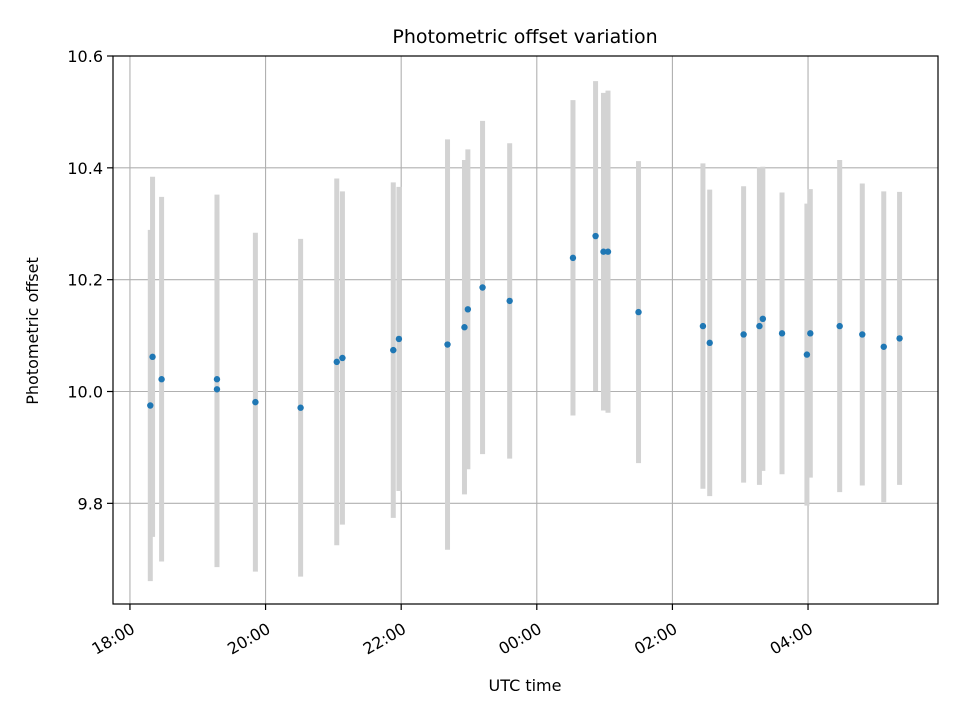 The height and width of the screenshot is (720, 960). What do you see at coordinates (32, 331) in the screenshot?
I see `y-axis-label: Photometric offset` at bounding box center [32, 331].